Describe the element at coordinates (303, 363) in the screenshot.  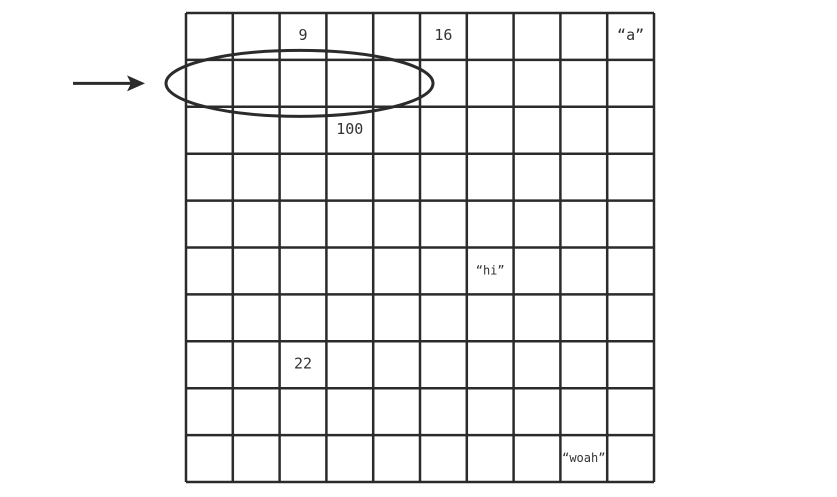
I see `grid-cell-value: 22` at that location.